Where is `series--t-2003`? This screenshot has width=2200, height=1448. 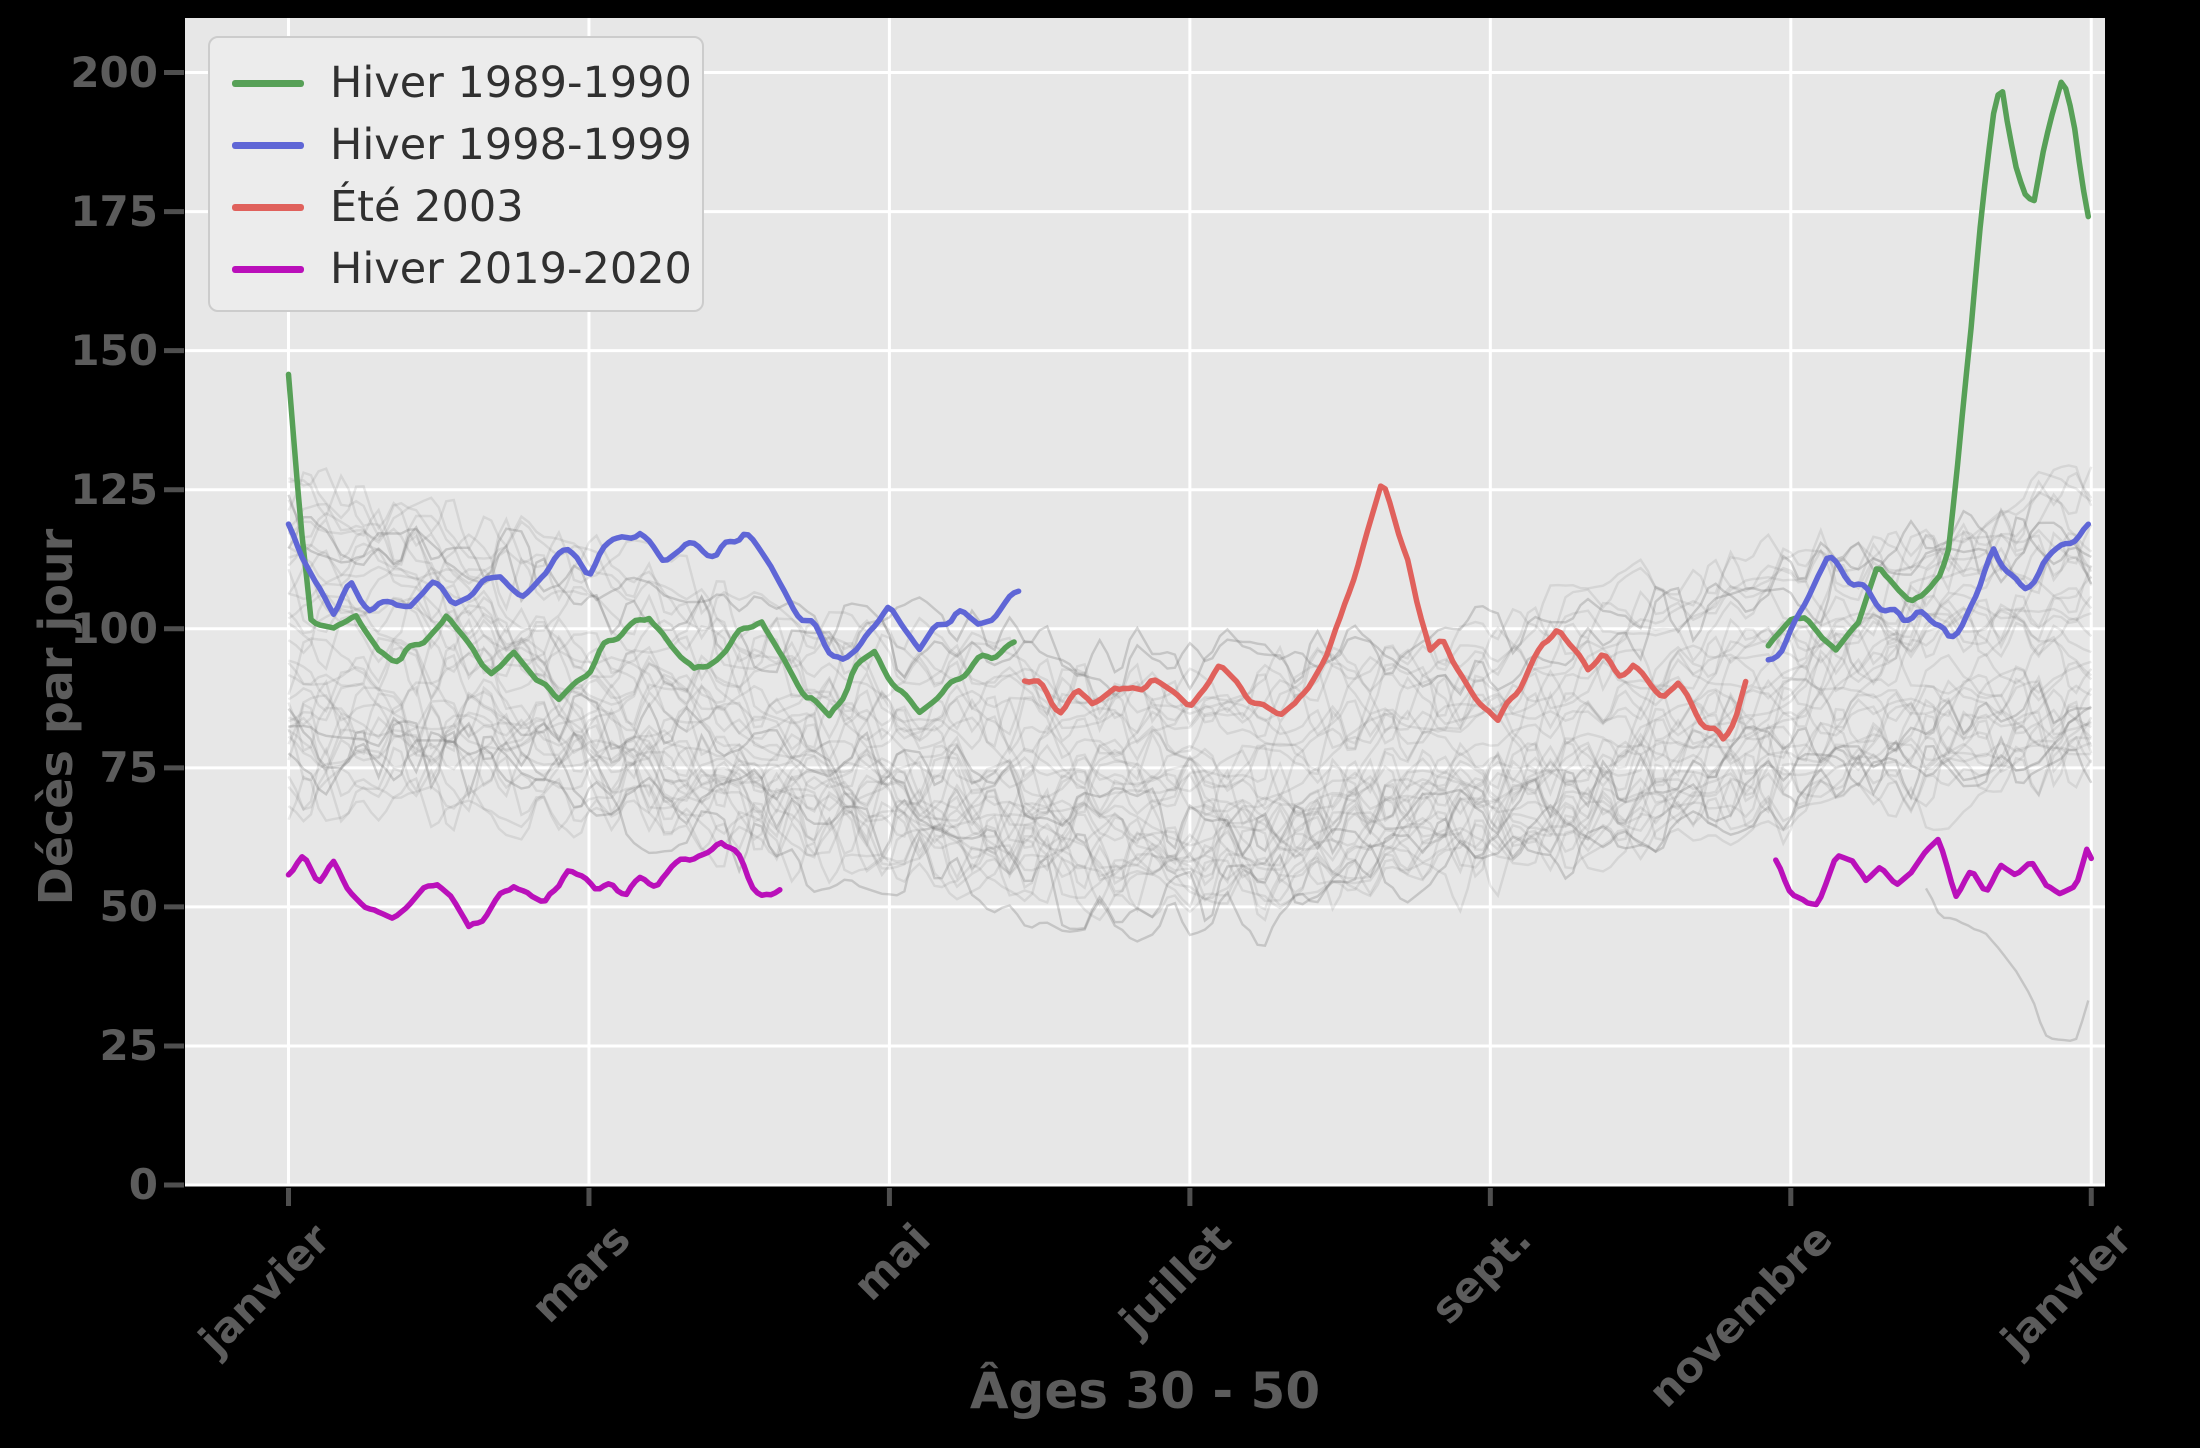 series--t-2003 is located at coordinates (1385, 612).